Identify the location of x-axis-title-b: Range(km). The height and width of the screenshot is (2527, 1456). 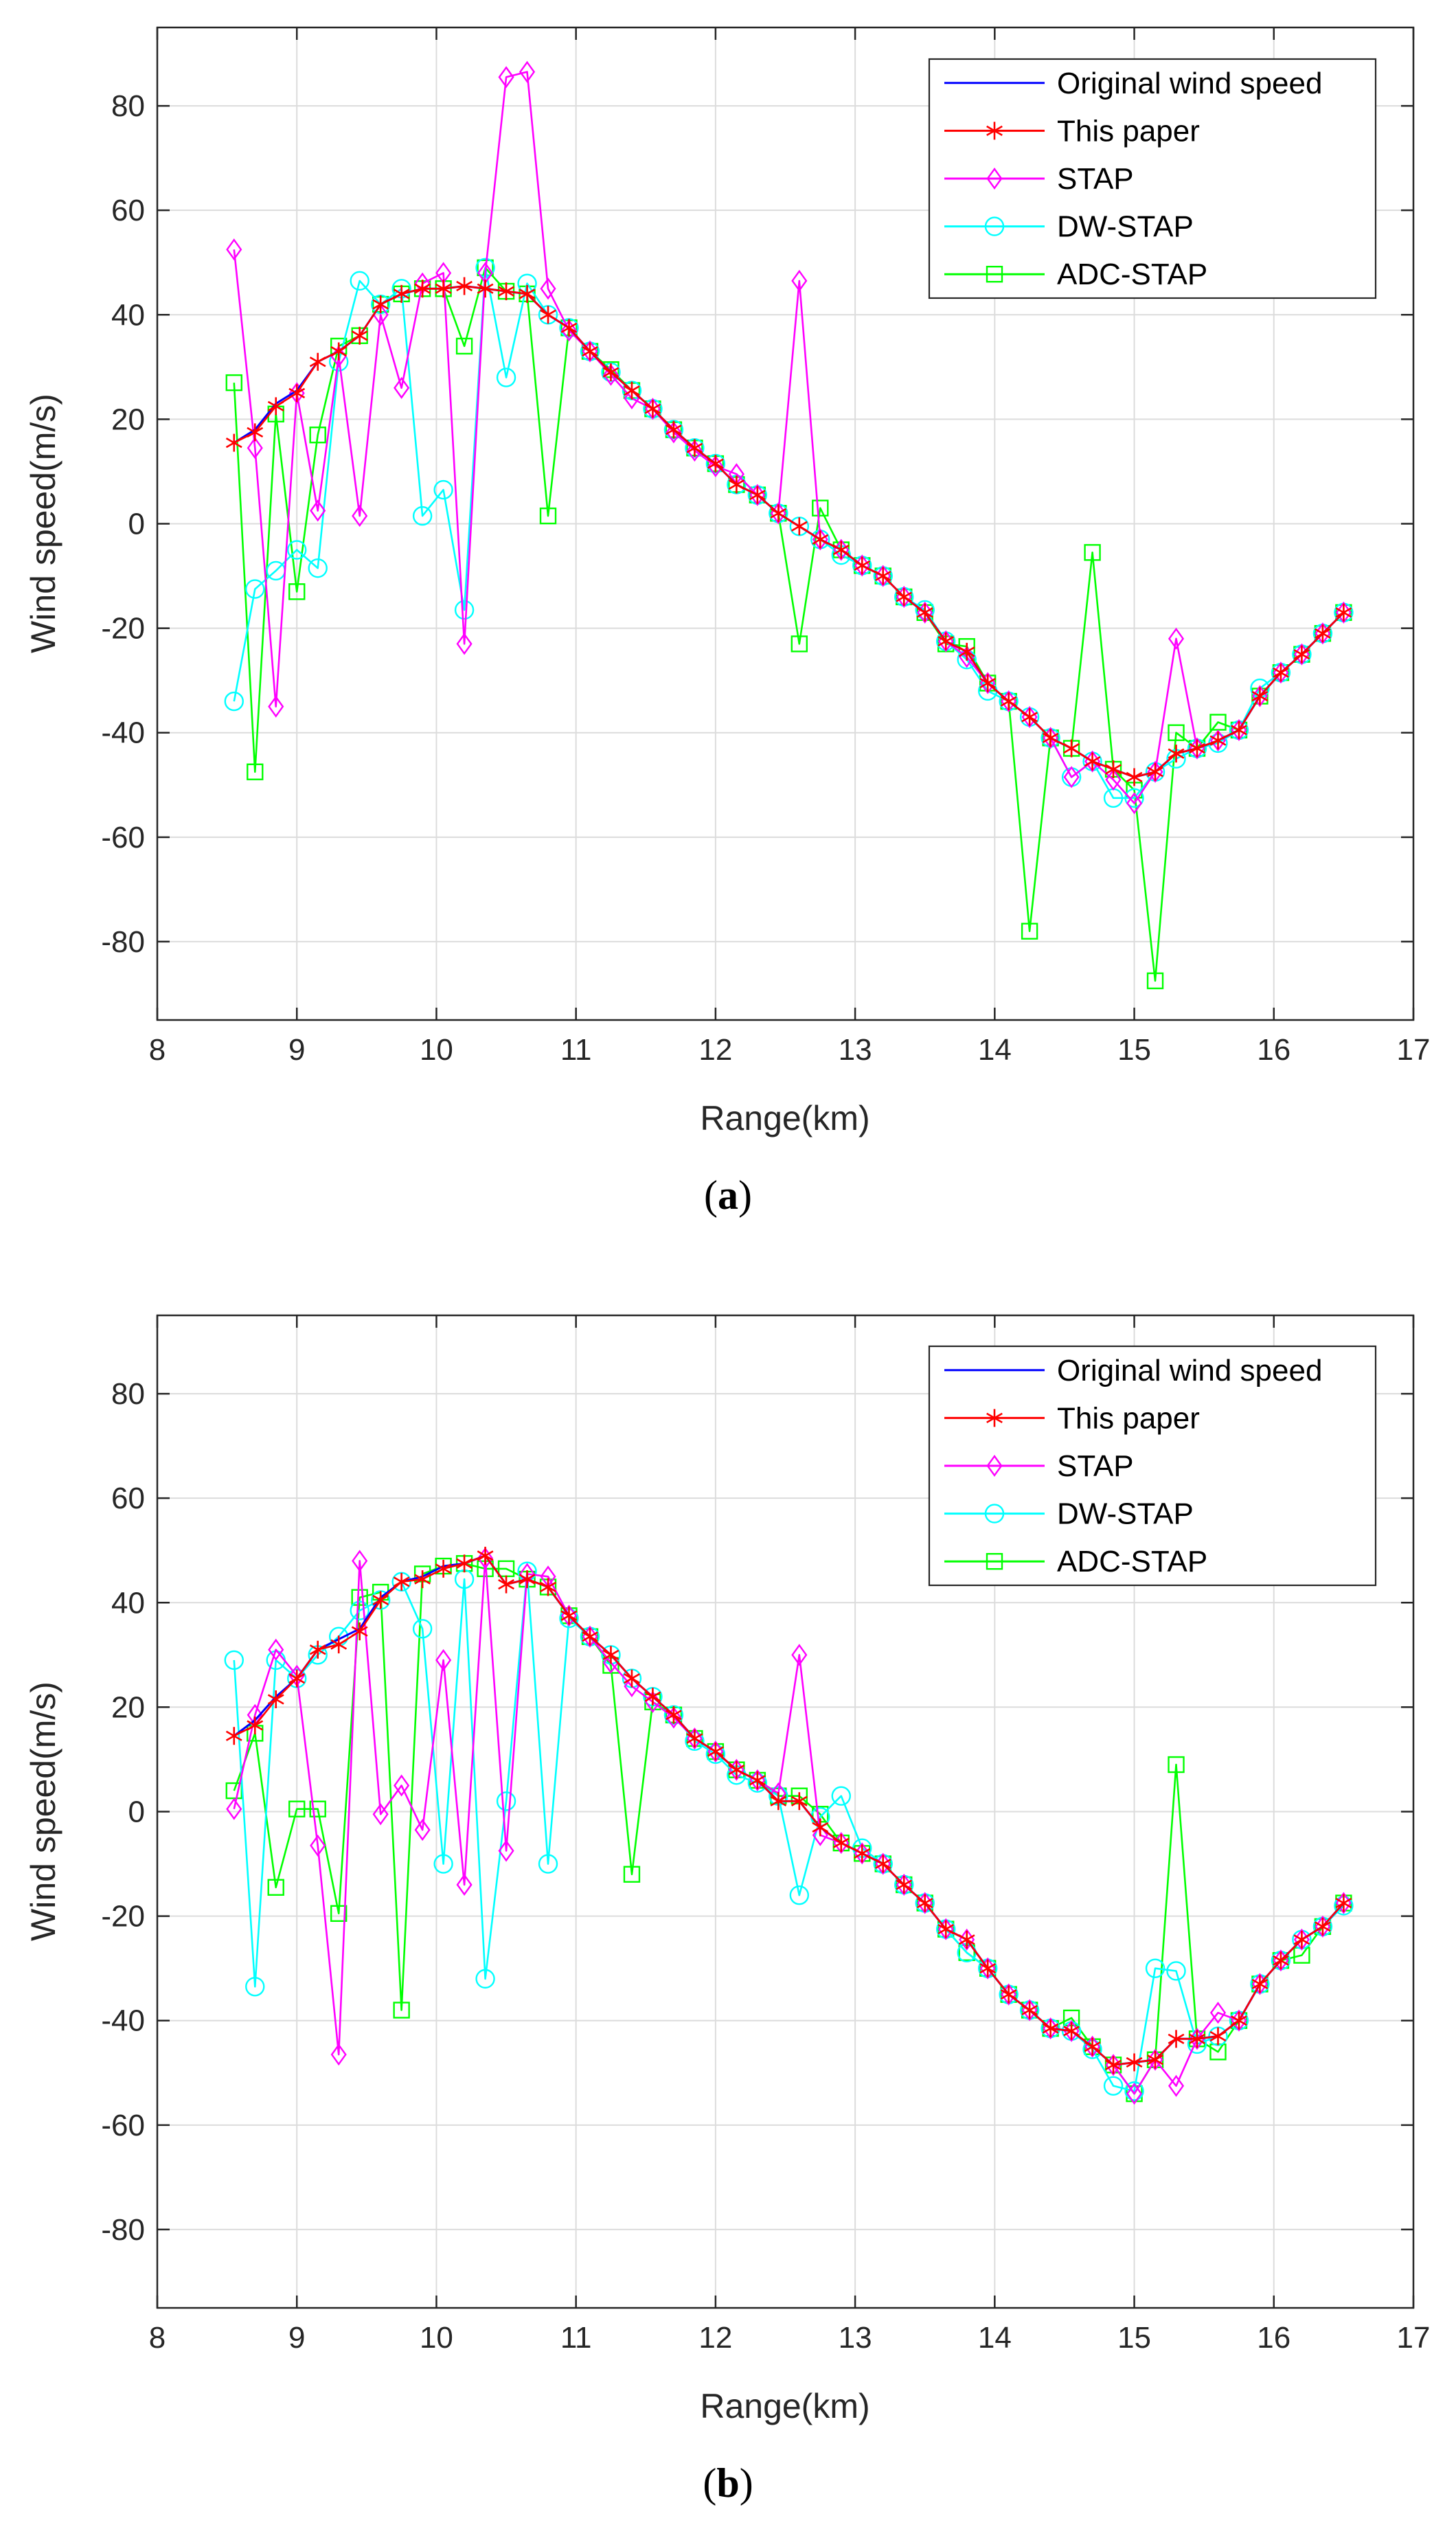
(784, 2406).